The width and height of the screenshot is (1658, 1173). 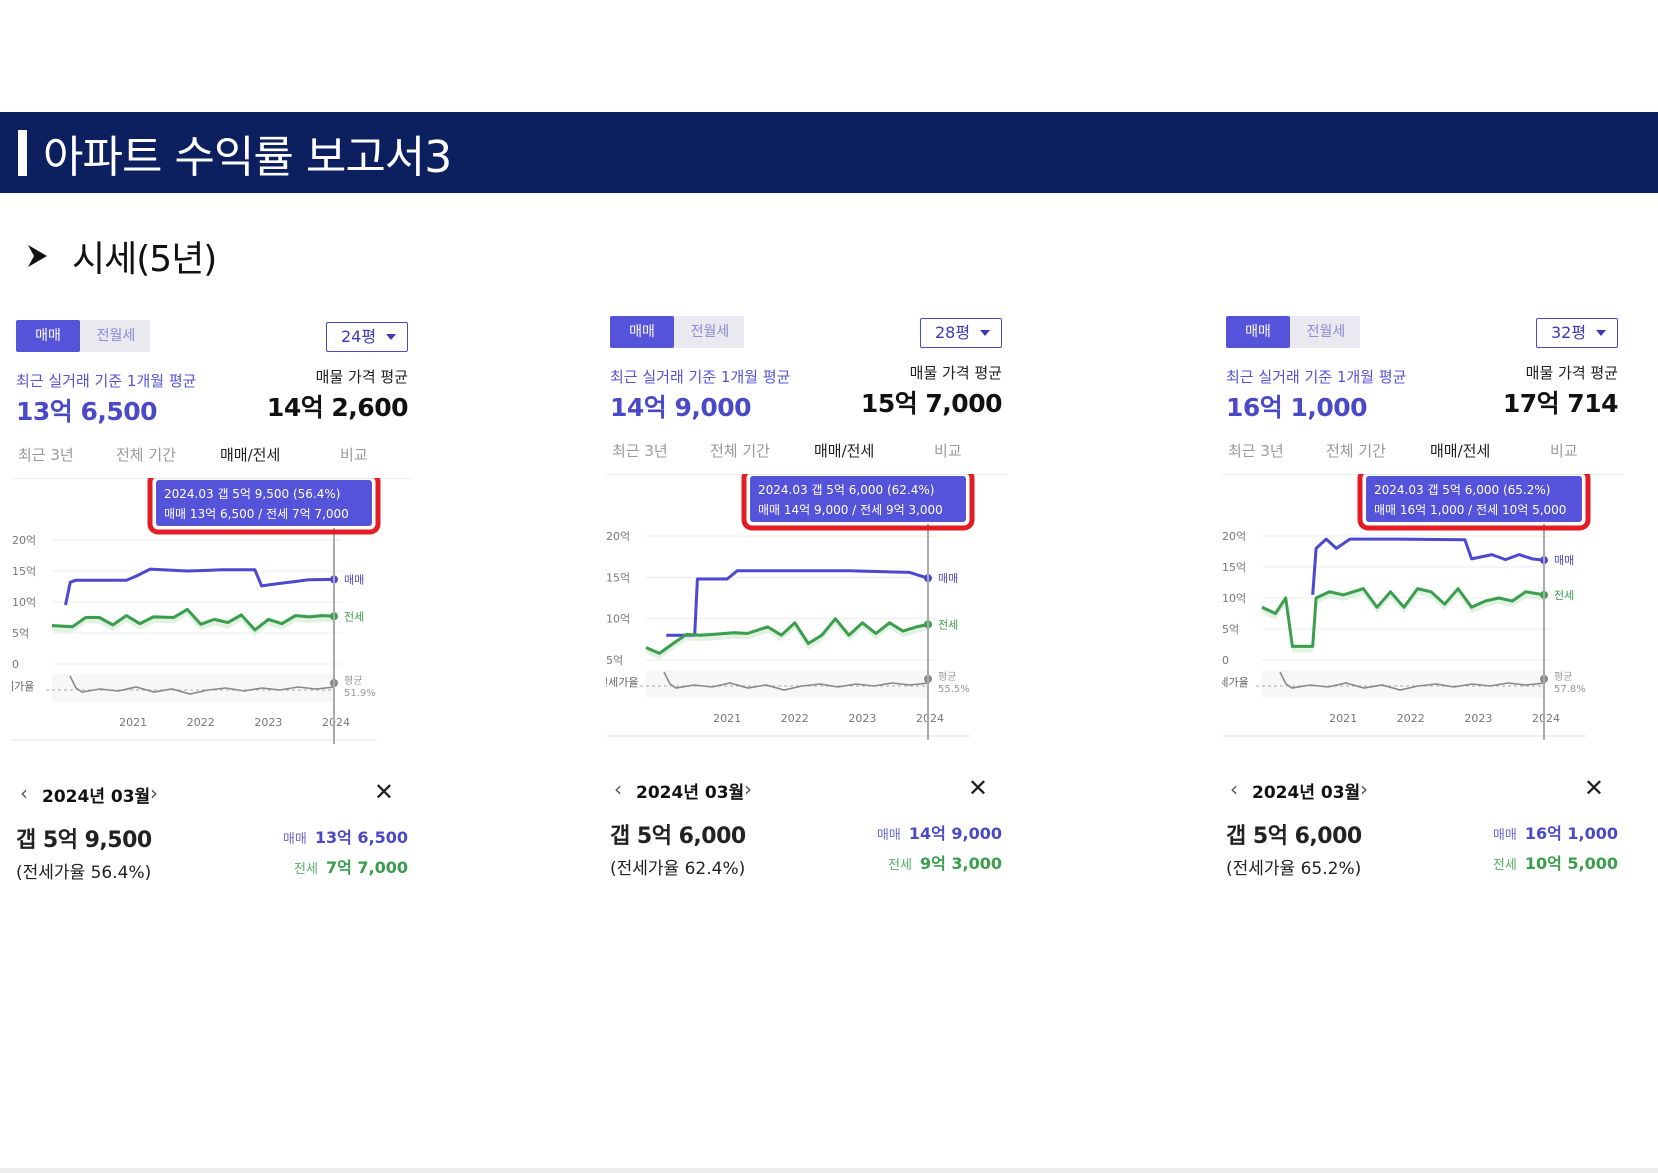 I want to click on sale-summary-value: 16억 1,000, so click(x=1571, y=833).